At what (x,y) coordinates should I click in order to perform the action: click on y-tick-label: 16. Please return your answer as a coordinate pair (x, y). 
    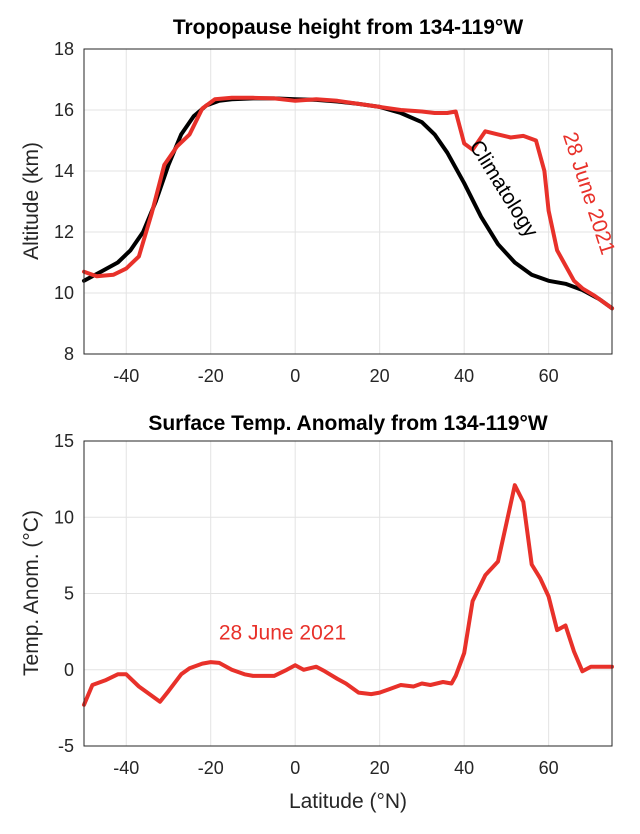
    Looking at the image, I should click on (64, 110).